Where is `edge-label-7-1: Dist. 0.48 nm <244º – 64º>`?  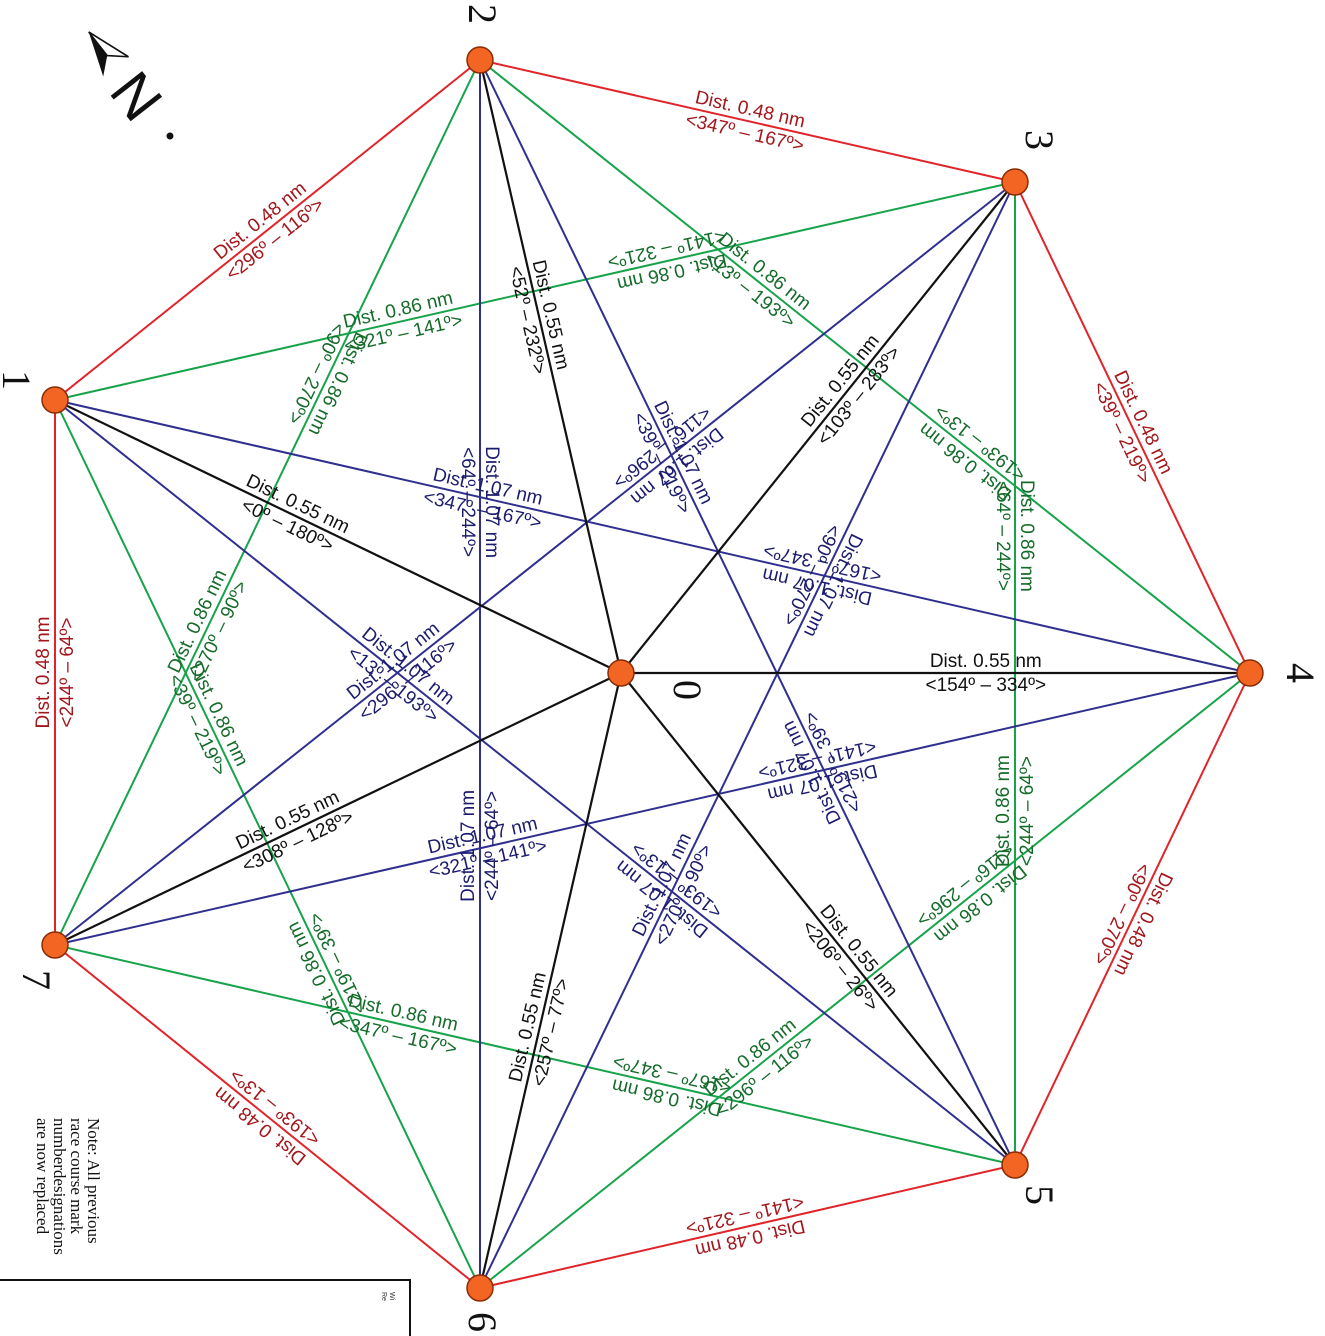
edge-label-7-1: Dist. 0.48 nm <244º – 64º> is located at coordinates (55, 673).